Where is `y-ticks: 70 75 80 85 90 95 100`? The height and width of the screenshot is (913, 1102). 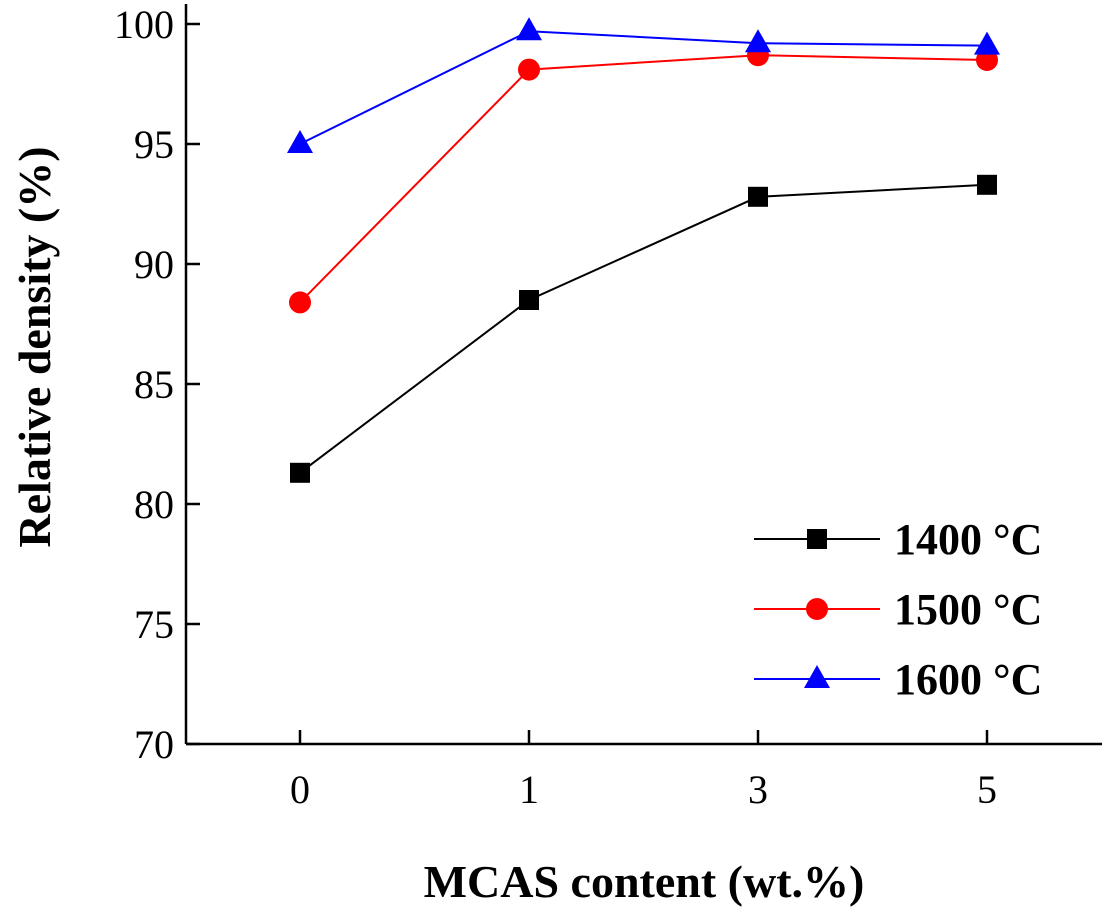
y-ticks: 70 75 80 85 90 95 100 is located at coordinates (157, 384).